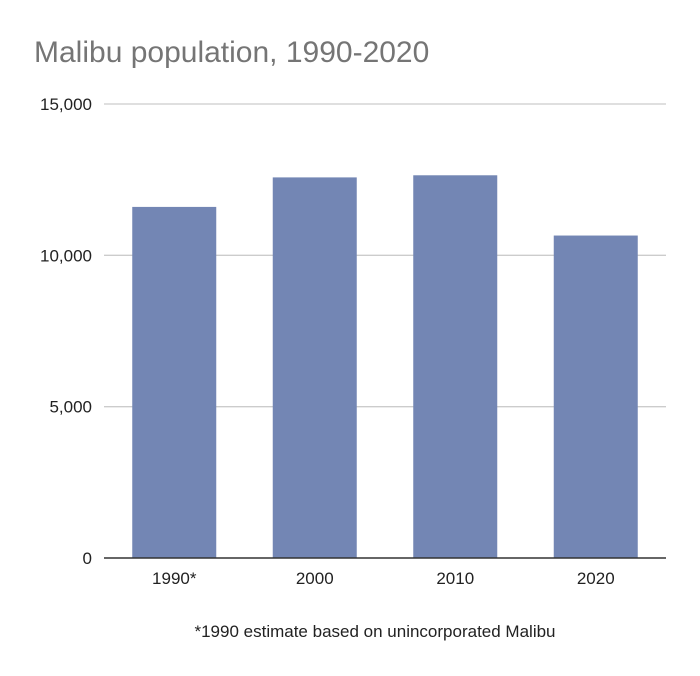  Describe the element at coordinates (596, 578) in the screenshot. I see `x-tick-label: 2020` at that location.